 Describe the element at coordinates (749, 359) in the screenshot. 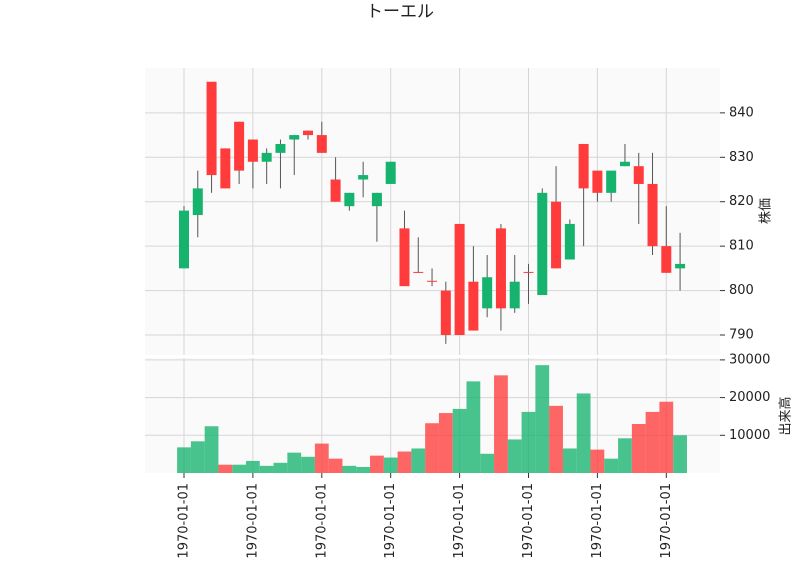

I see `y-tick-label: 30000` at that location.